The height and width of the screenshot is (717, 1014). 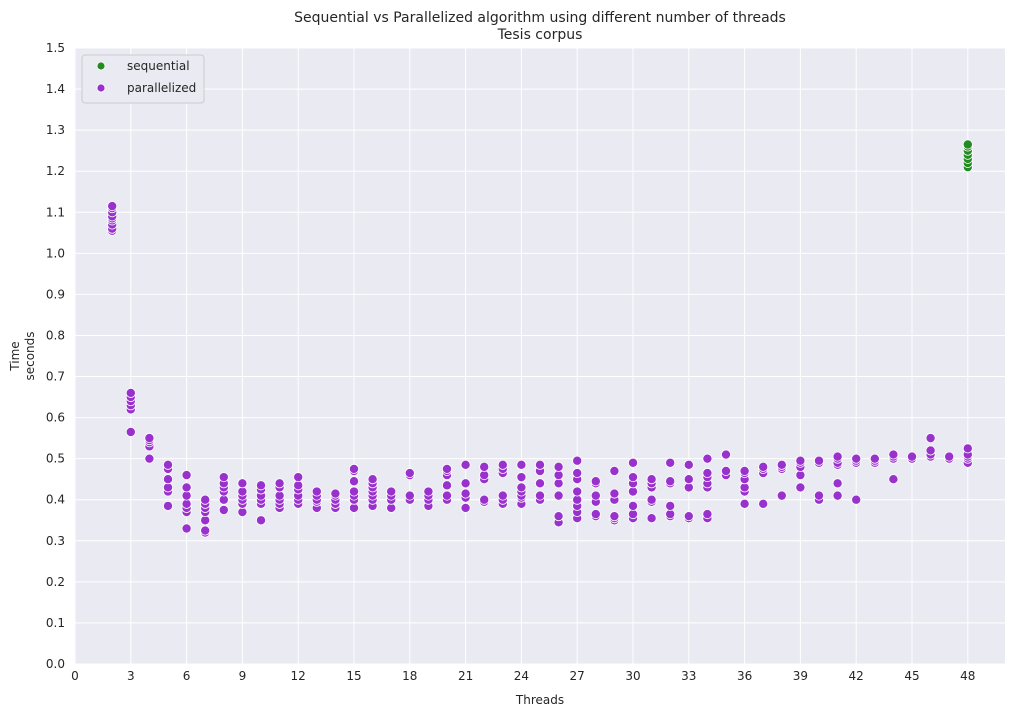 What do you see at coordinates (55, 335) in the screenshot?
I see `y-tick-label: 0.8` at bounding box center [55, 335].